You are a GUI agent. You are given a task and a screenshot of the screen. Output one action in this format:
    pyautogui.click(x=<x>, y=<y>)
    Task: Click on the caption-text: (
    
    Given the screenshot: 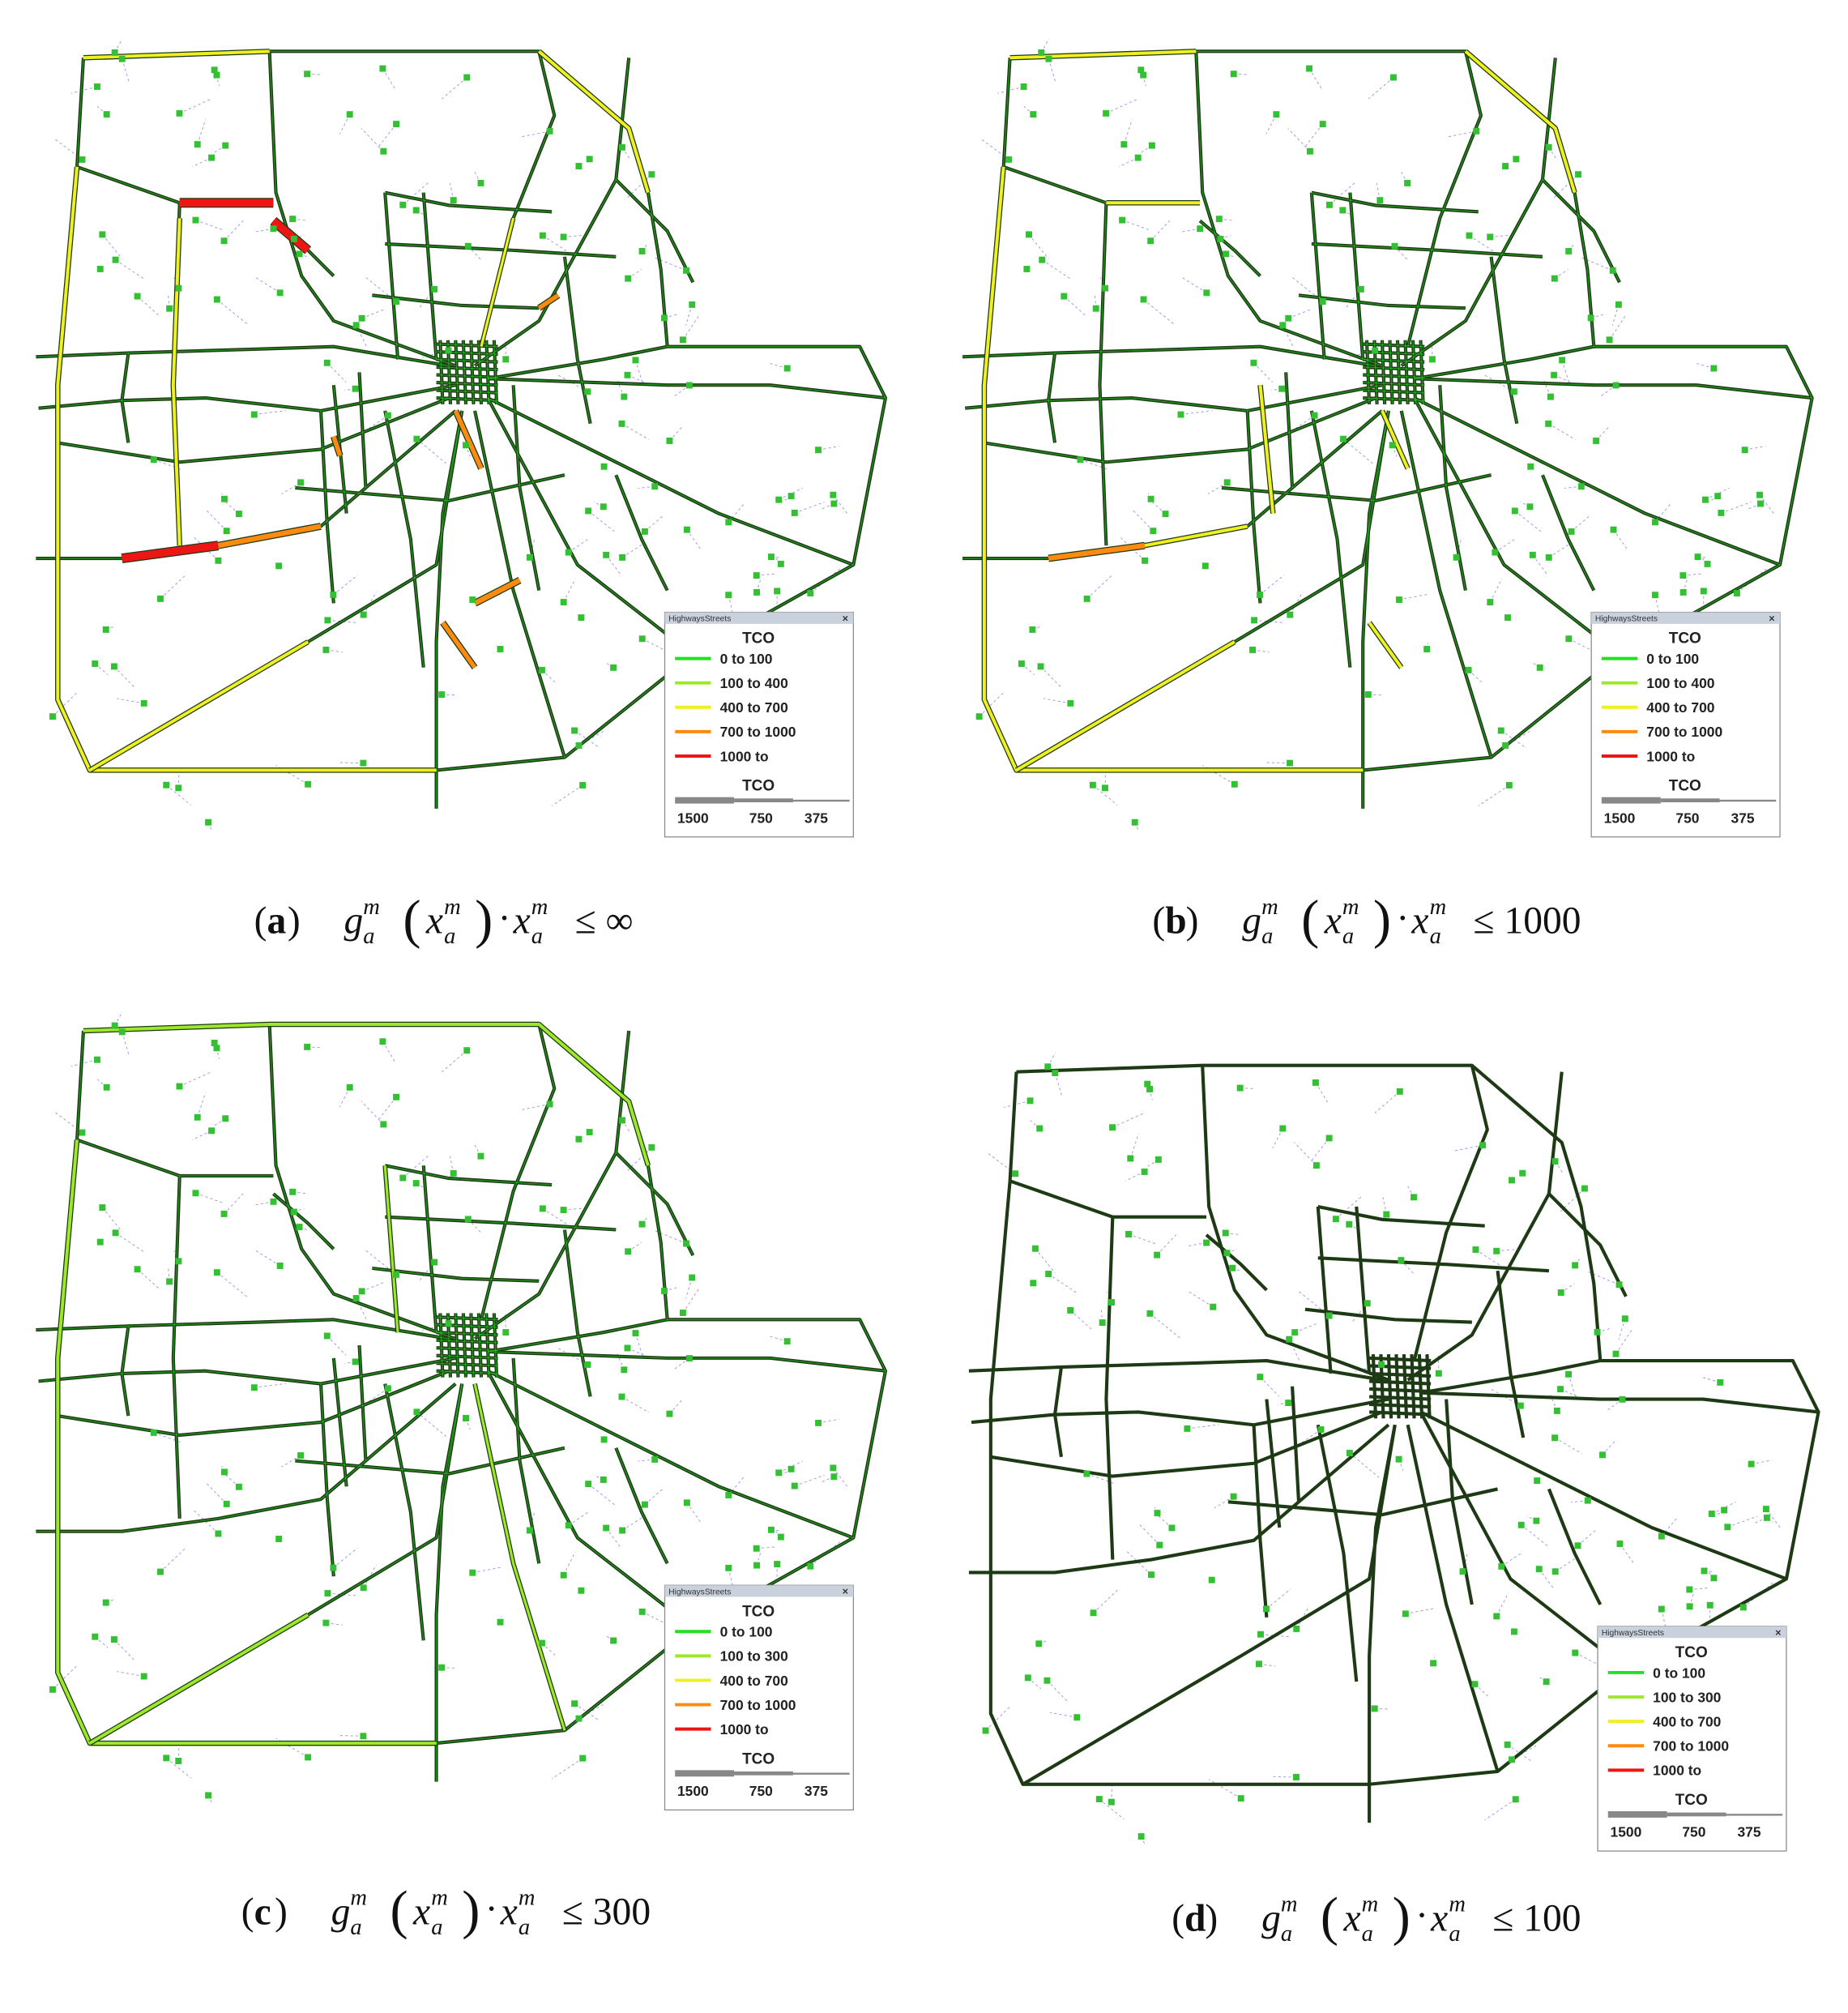 What is the action you would take?
    pyautogui.click(x=1158, y=921)
    